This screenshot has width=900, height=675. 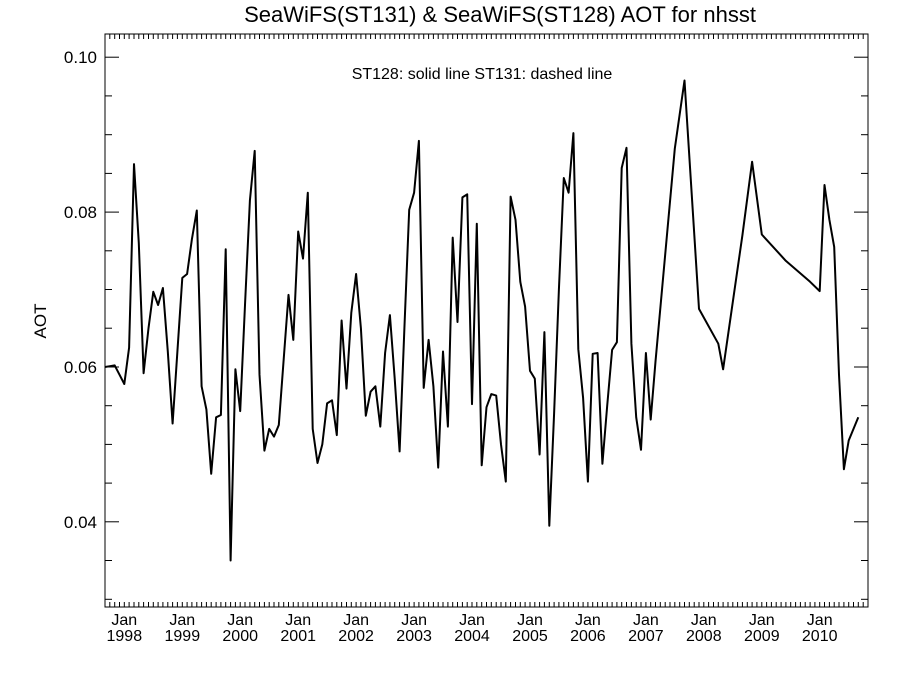 What do you see at coordinates (240, 636) in the screenshot?
I see `x-tick-year-label: 2000` at bounding box center [240, 636].